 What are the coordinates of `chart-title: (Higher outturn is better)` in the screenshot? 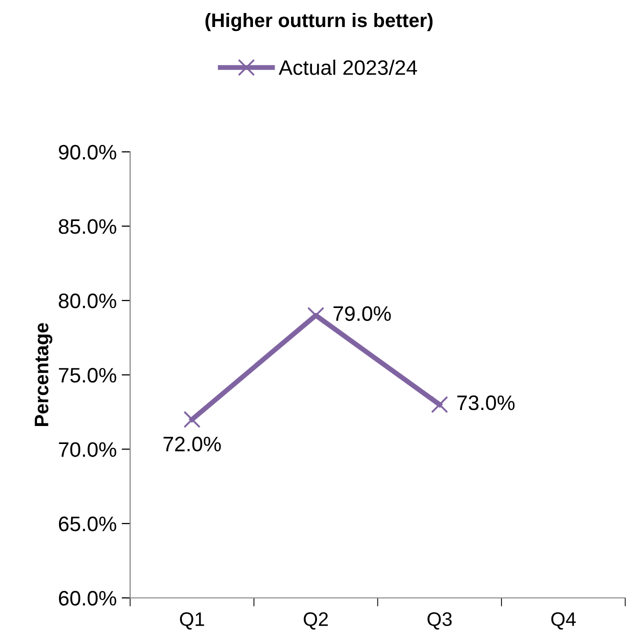 It's located at (319, 22).